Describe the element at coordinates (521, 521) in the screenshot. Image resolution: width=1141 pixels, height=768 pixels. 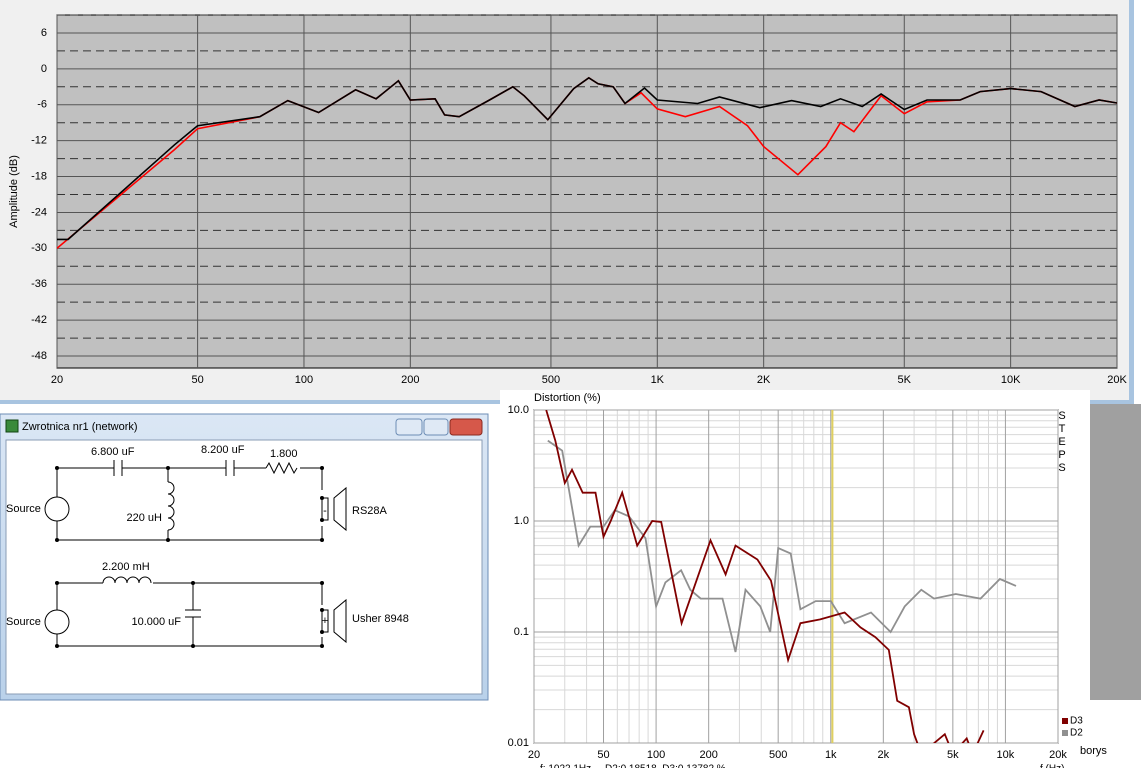
I see `y-tick-label: 1.0` at that location.